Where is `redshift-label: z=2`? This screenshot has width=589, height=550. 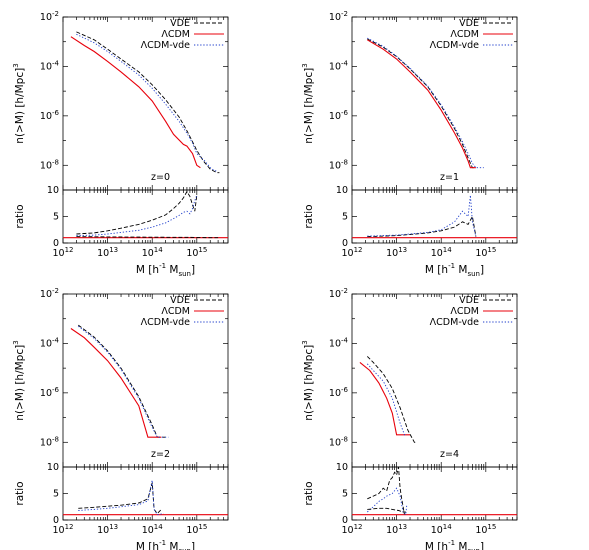
redshift-label: z=2 is located at coordinates (160, 454).